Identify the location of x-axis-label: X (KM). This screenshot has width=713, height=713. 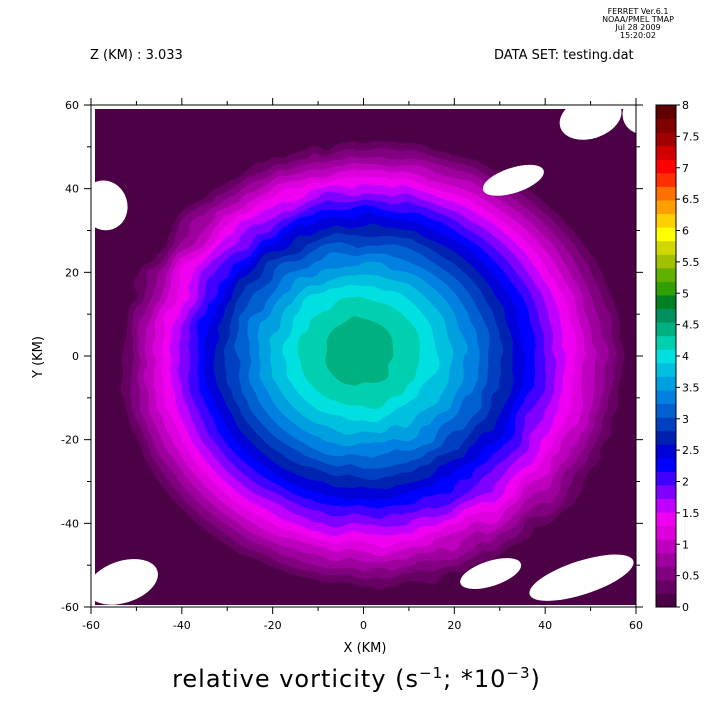
(365, 648).